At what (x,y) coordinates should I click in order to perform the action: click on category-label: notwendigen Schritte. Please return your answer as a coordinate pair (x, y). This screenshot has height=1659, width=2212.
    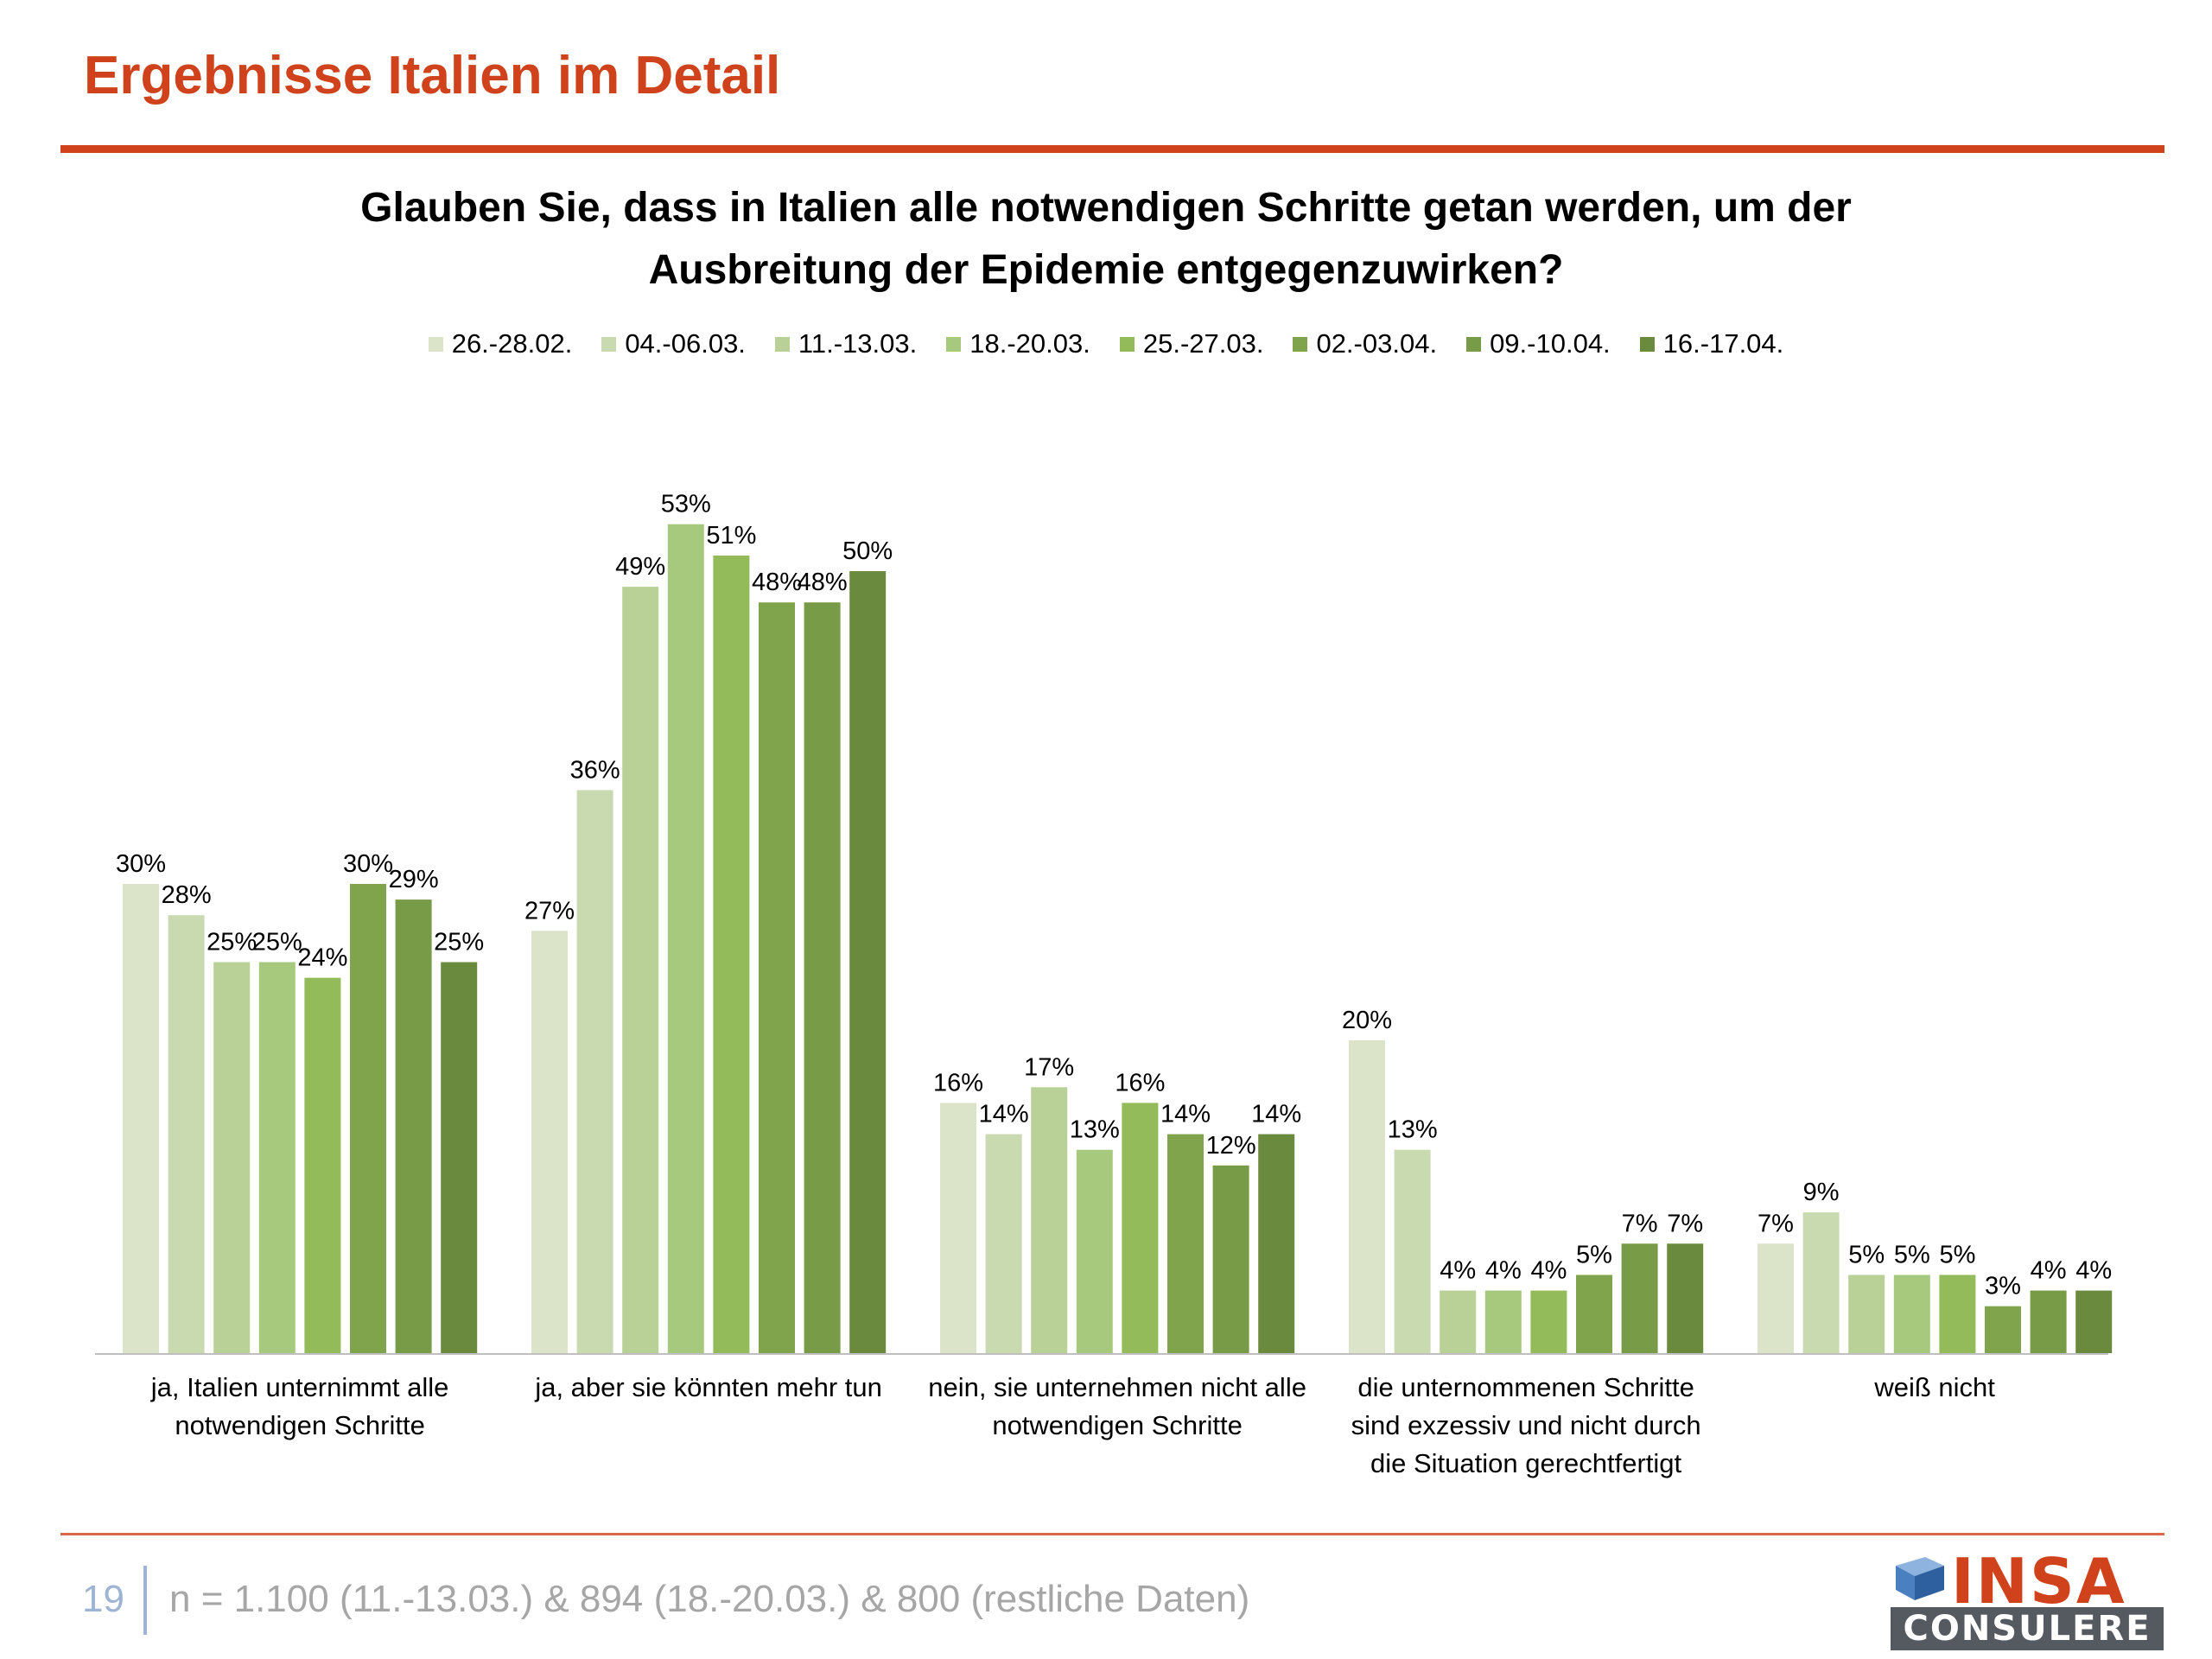
    Looking at the image, I should click on (1117, 1425).